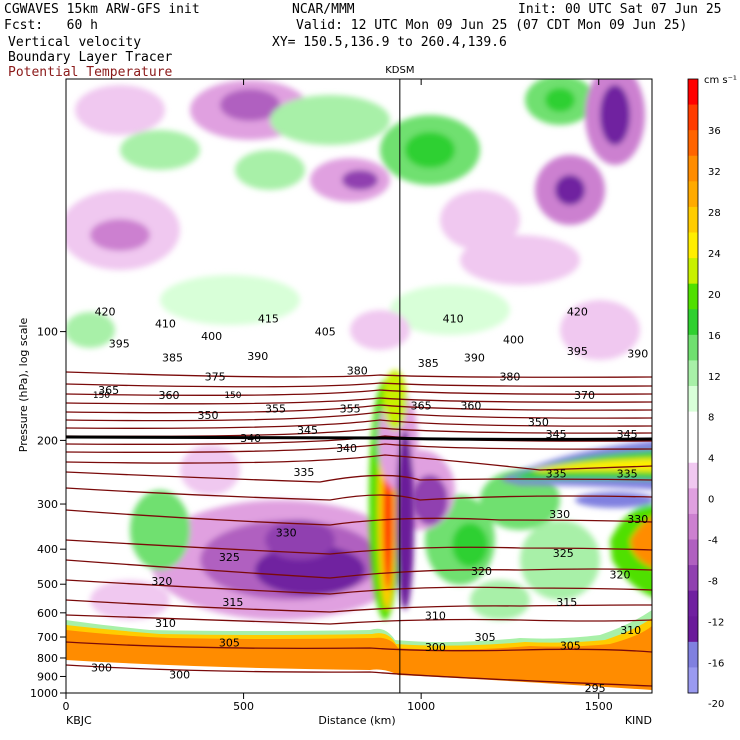 This screenshot has height=740, width=740. I want to click on colorbar-tick-label: -16, so click(716, 663).